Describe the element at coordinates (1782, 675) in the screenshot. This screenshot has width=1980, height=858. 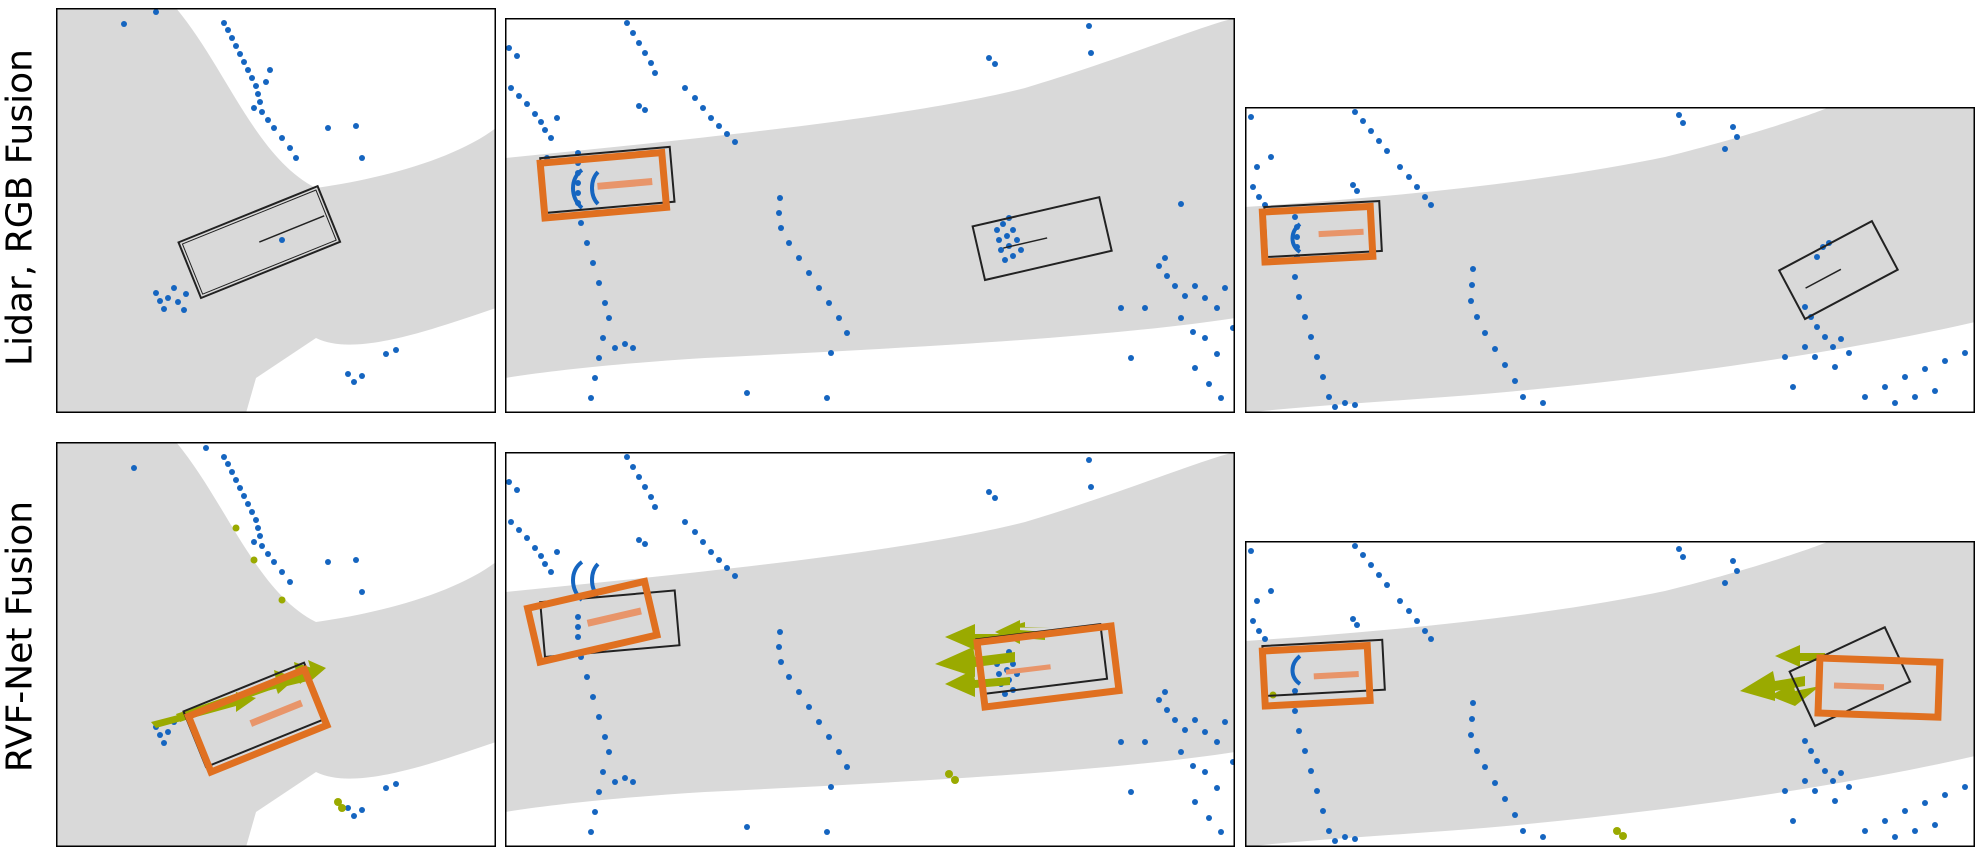
I see `radar-velocity-arrows` at that location.